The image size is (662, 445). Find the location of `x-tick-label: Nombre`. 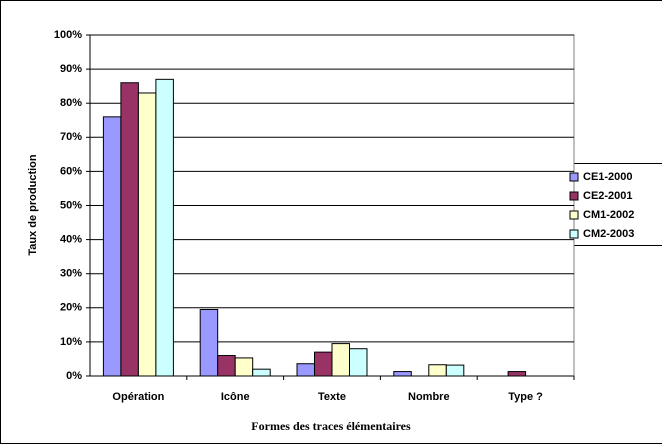

x-tick-label: Nombre is located at coordinates (429, 397).